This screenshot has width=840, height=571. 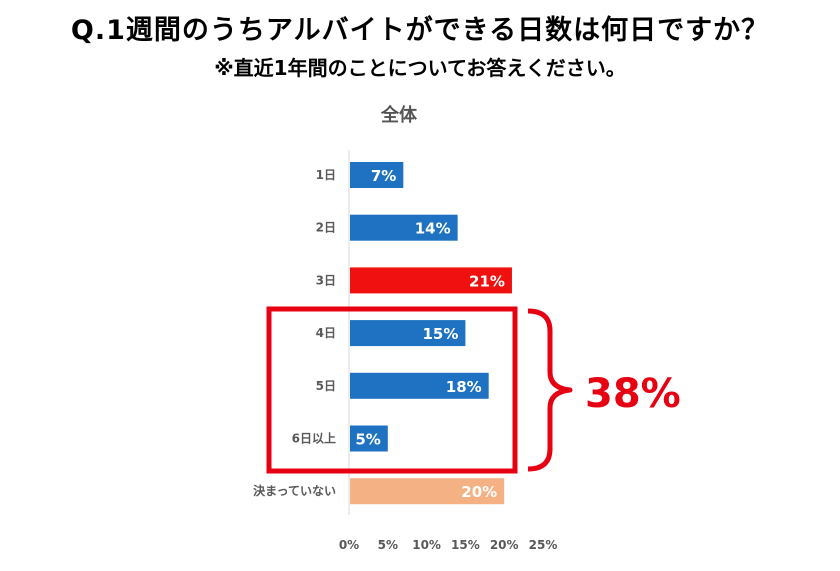 I want to click on question-note: ※直近1年間のことについてお答えください。, so click(x=420, y=68).